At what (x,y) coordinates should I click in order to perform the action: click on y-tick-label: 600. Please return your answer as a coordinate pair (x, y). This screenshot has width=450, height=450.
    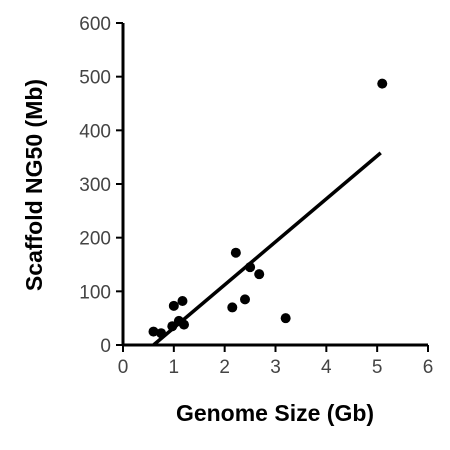
    Looking at the image, I should click on (95, 24).